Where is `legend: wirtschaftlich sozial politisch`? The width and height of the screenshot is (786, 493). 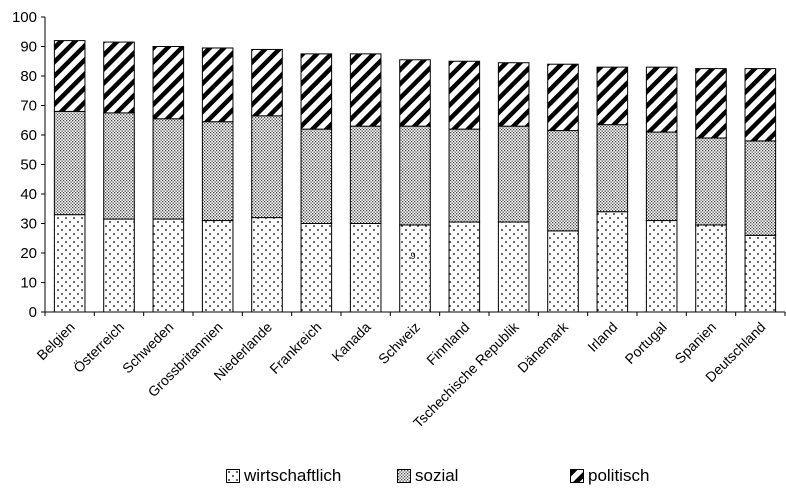
legend: wirtschaftlich sozial politisch is located at coordinates (393, 478).